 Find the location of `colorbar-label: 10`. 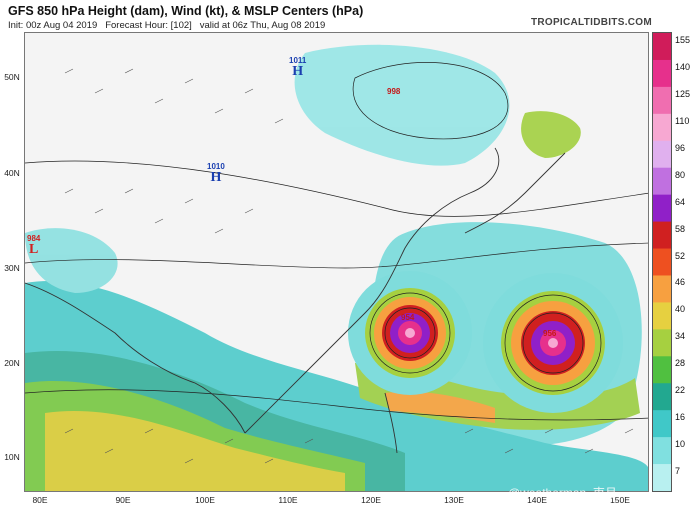

colorbar-label: 10 is located at coordinates (680, 444).